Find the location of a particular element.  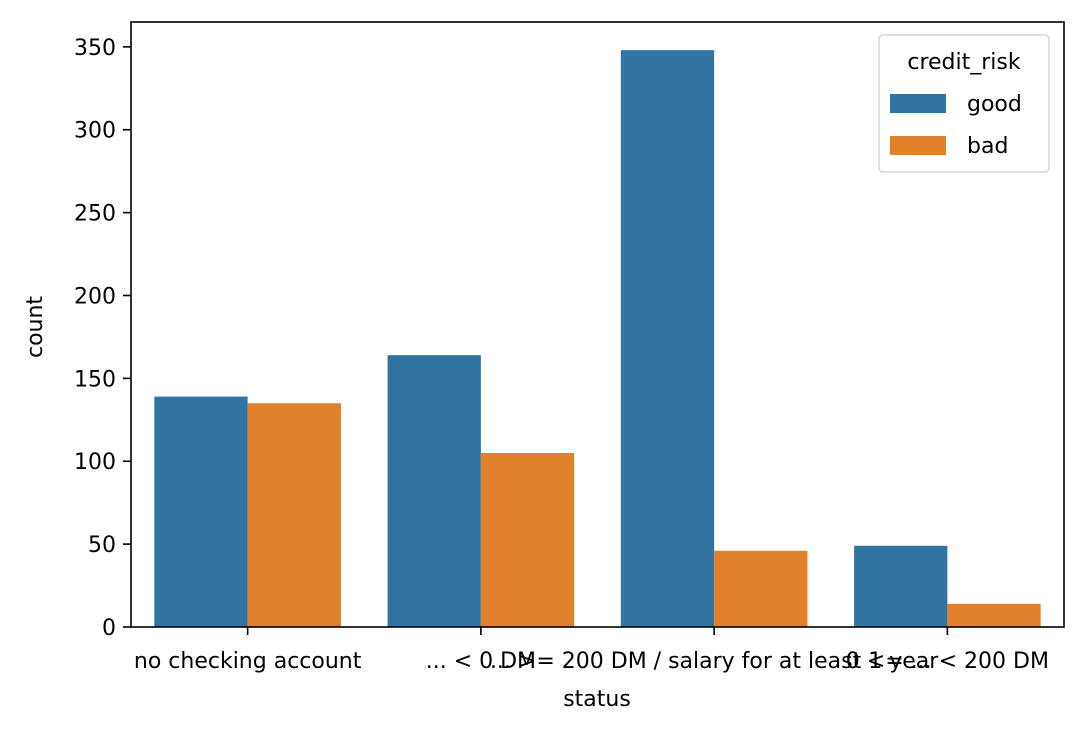

y-axis-label: count is located at coordinates (35, 327).